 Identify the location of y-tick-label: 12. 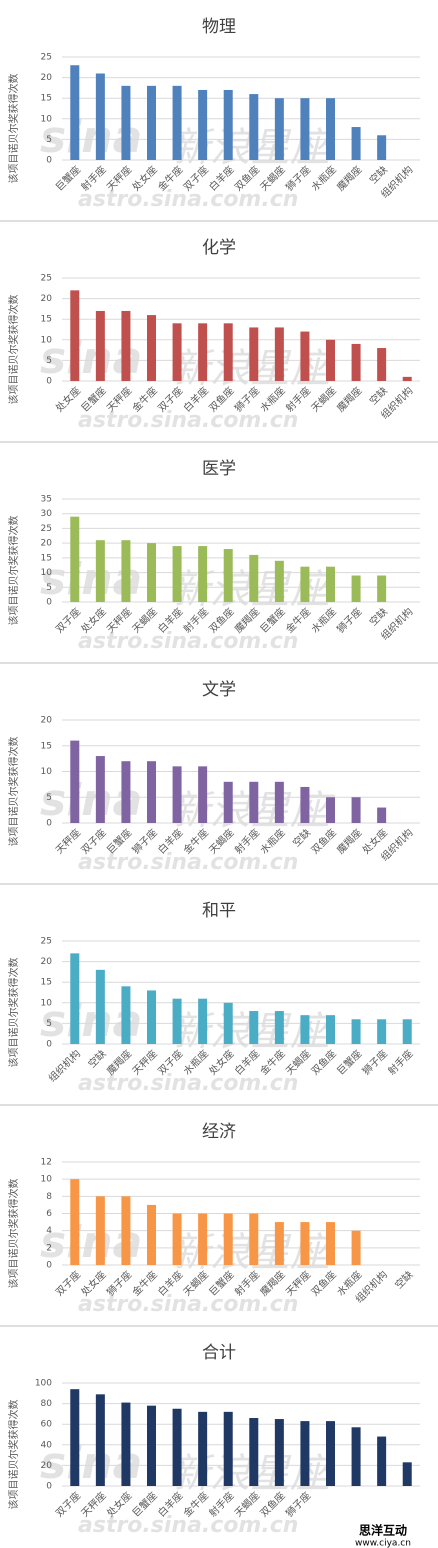
(46, 1163).